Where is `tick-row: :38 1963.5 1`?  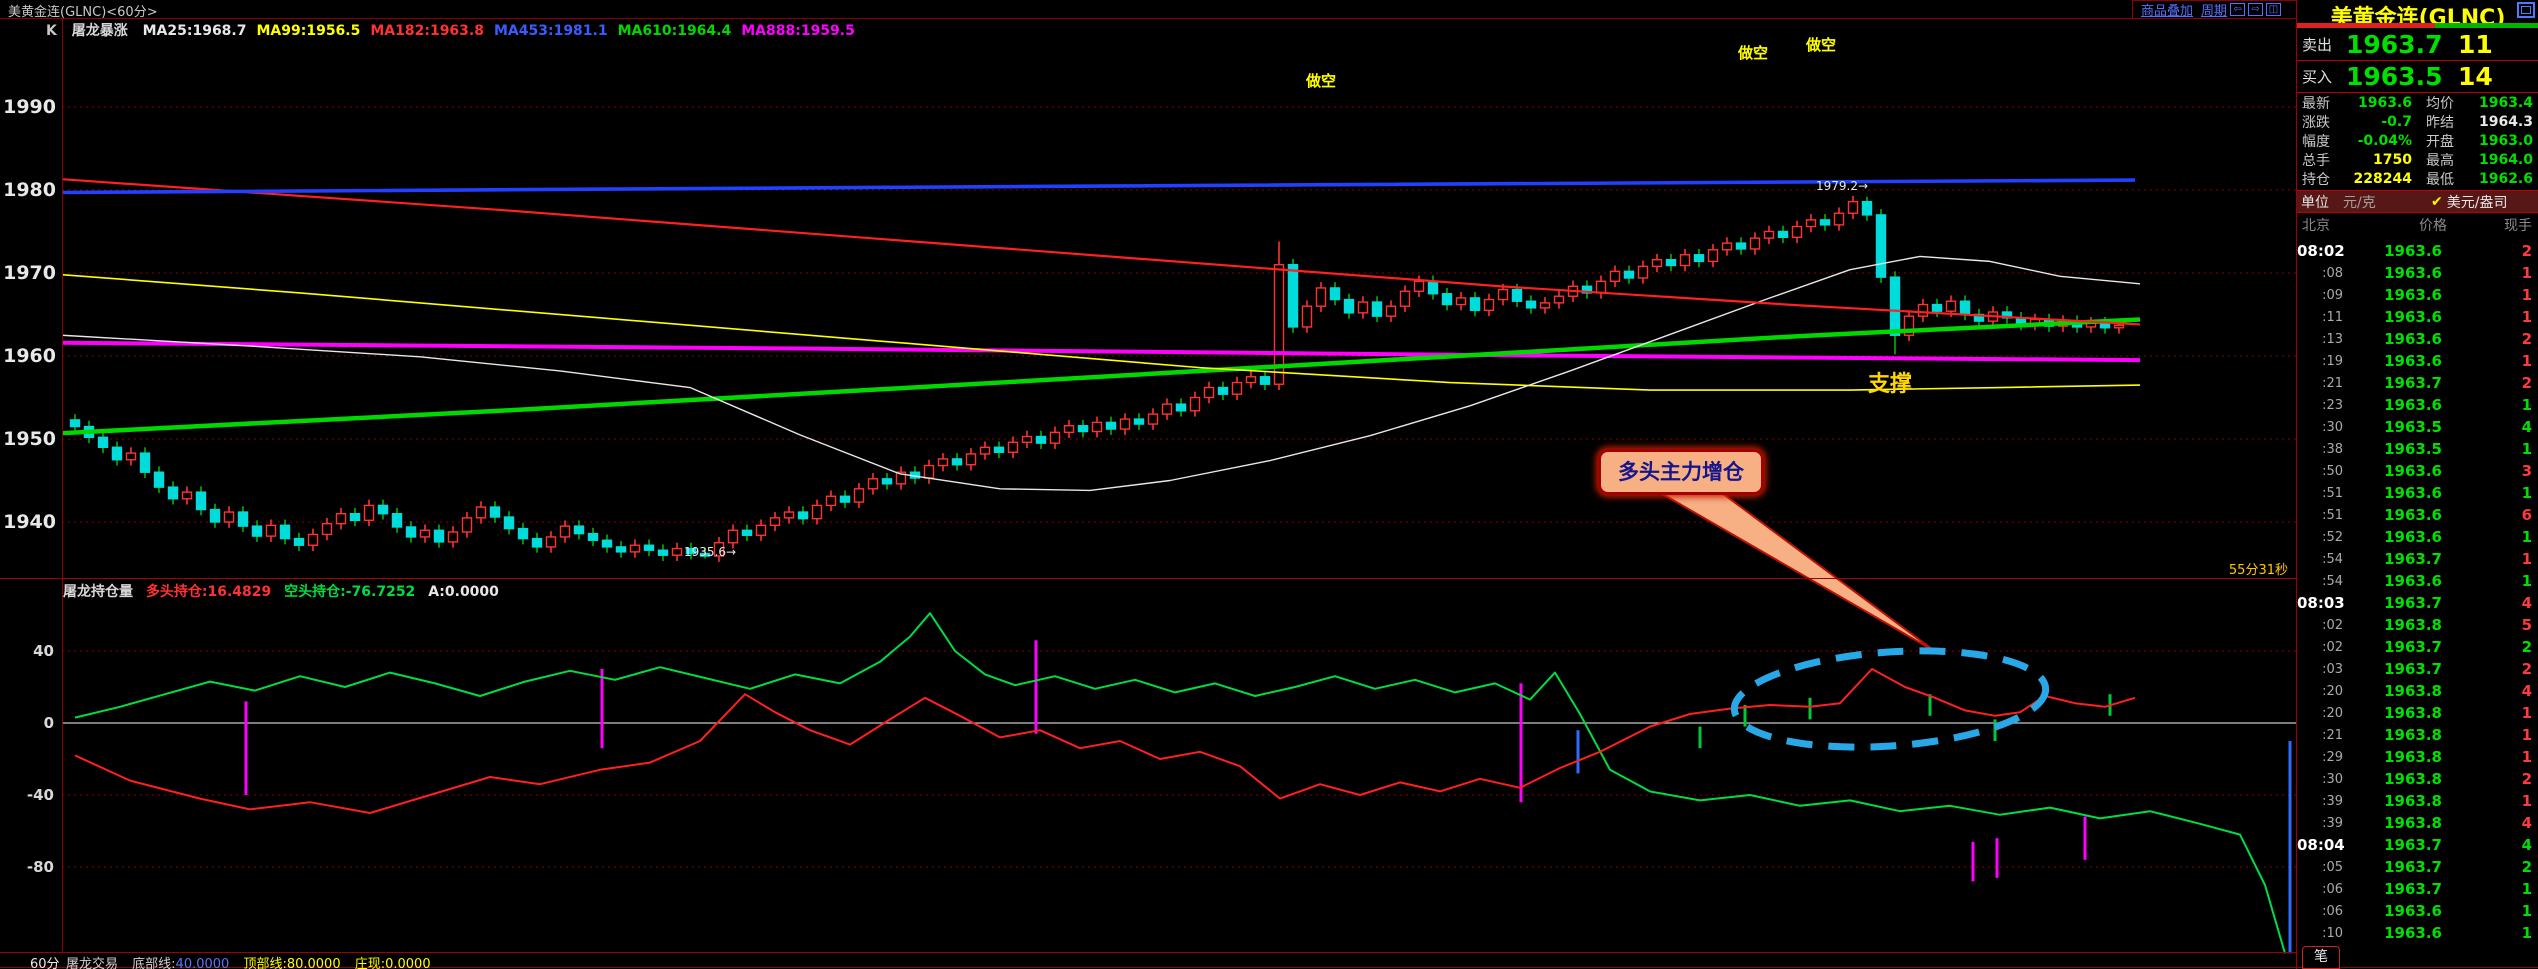
tick-row: :38 1963.5 1 is located at coordinates (2427, 449).